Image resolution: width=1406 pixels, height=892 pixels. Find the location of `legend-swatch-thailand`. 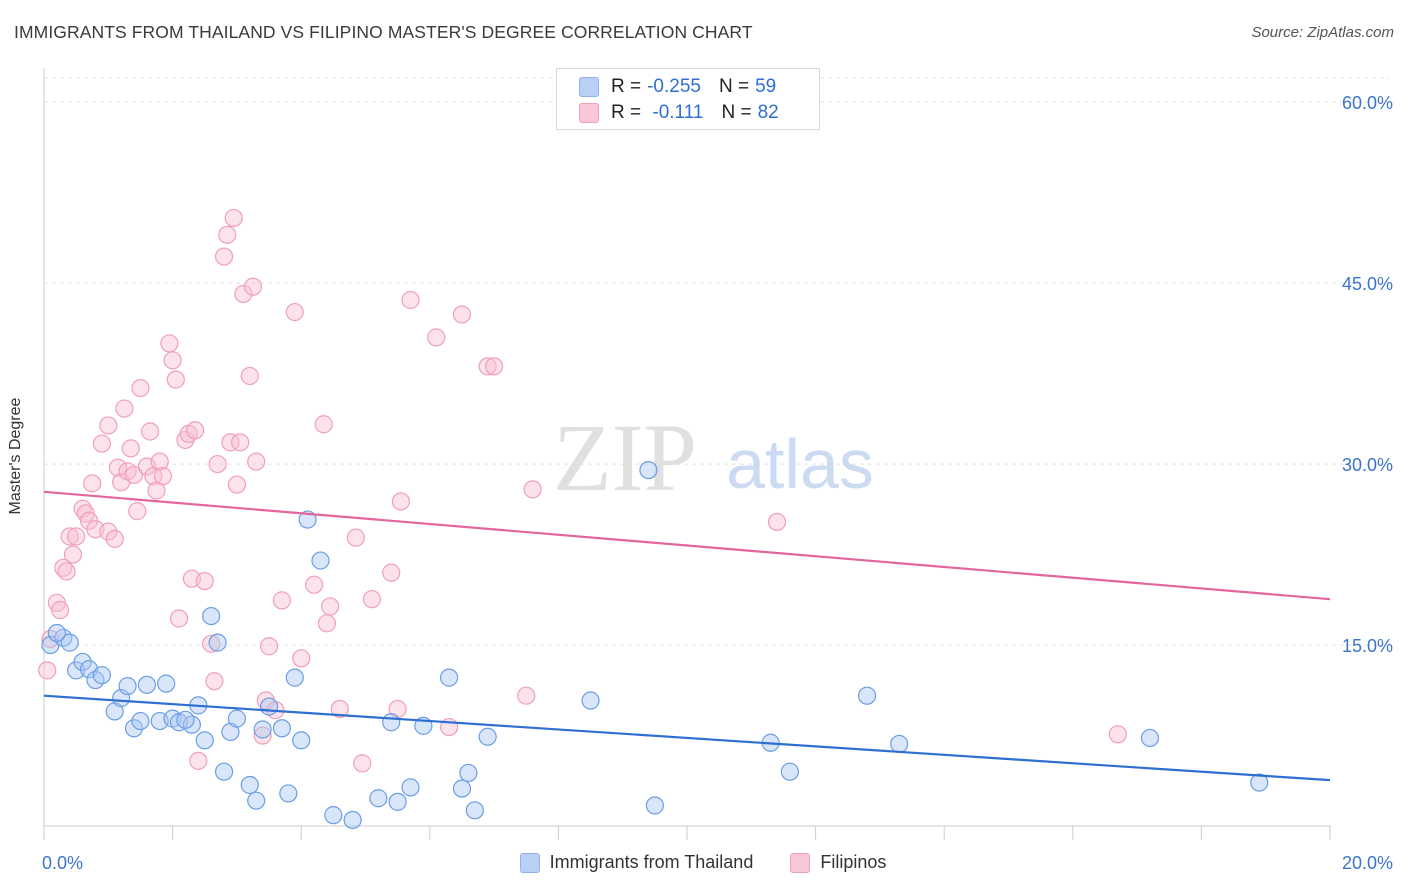

legend-swatch-thailand is located at coordinates (529, 862).